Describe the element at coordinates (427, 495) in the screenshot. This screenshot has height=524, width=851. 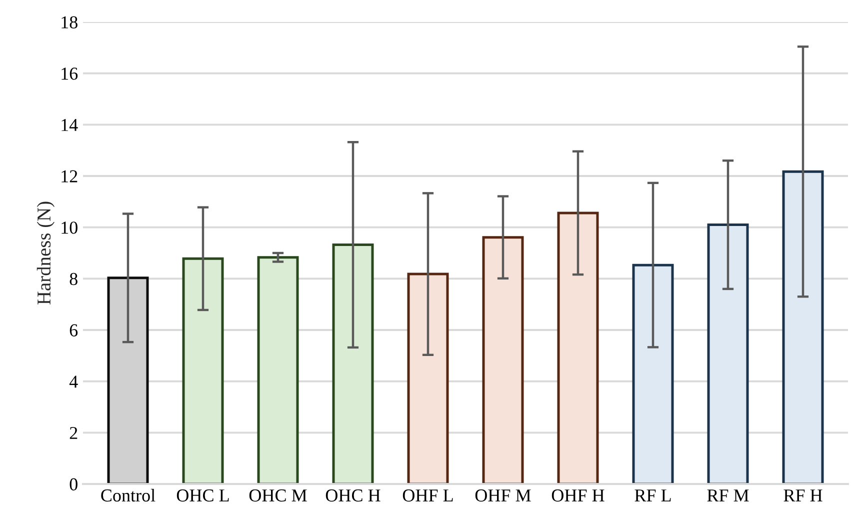
I see `x-tick-label: OHF L` at that location.